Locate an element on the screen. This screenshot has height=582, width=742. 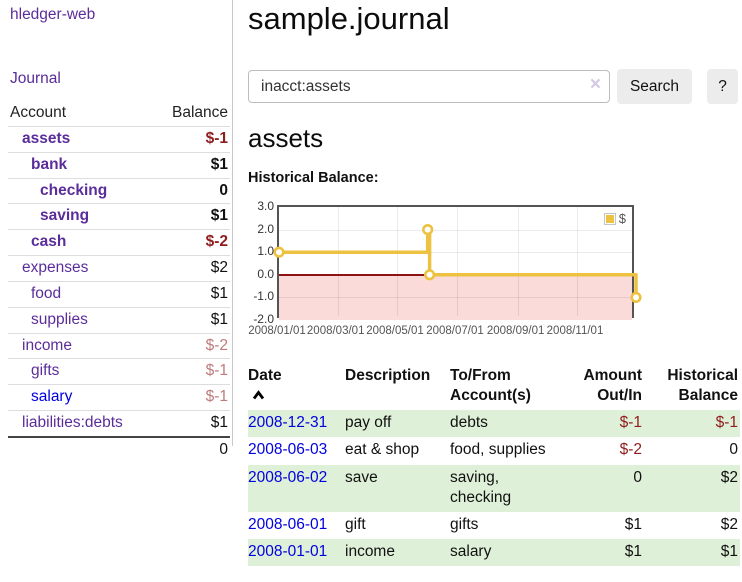
transaction-description: income is located at coordinates (370, 551).